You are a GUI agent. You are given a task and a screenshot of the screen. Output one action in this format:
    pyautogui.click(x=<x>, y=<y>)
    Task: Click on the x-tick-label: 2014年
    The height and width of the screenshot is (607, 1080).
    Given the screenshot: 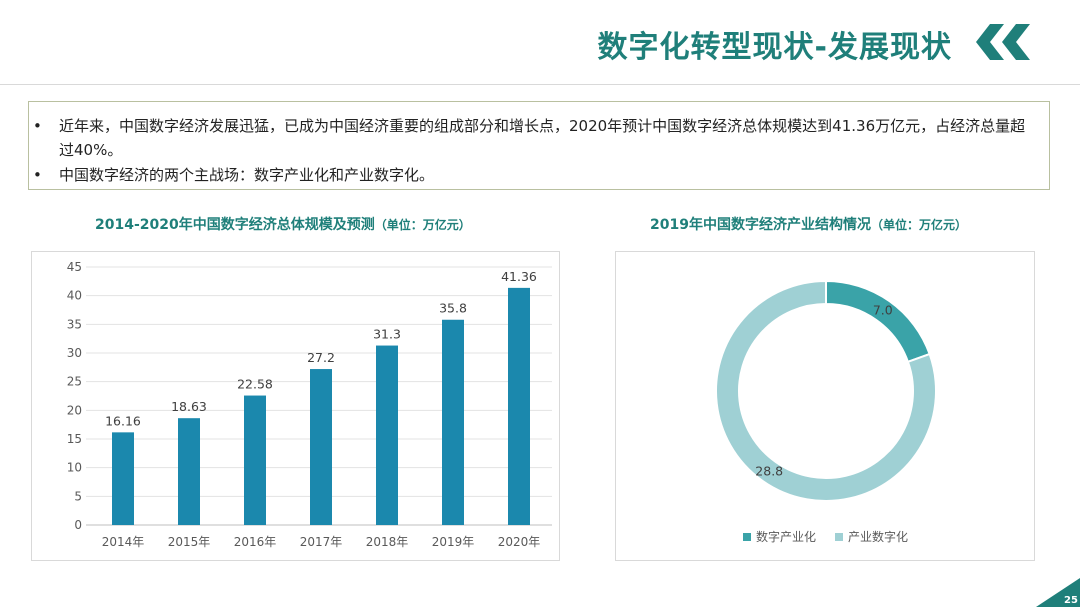 What is the action you would take?
    pyautogui.click(x=123, y=542)
    